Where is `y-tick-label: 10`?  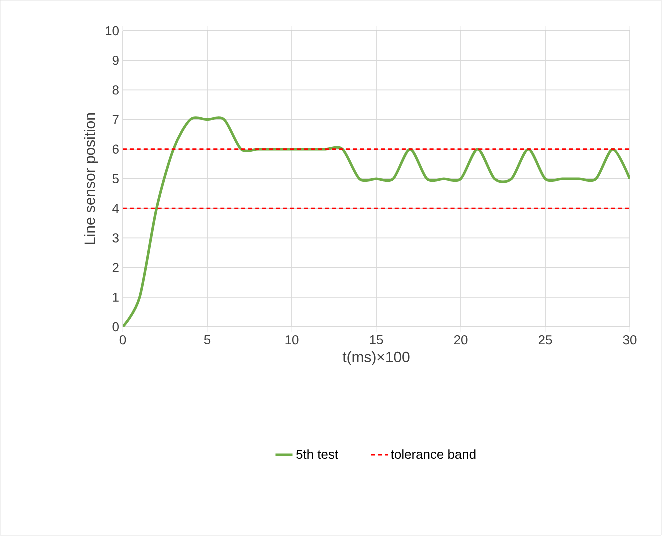
y-tick-label: 10 is located at coordinates (112, 31).